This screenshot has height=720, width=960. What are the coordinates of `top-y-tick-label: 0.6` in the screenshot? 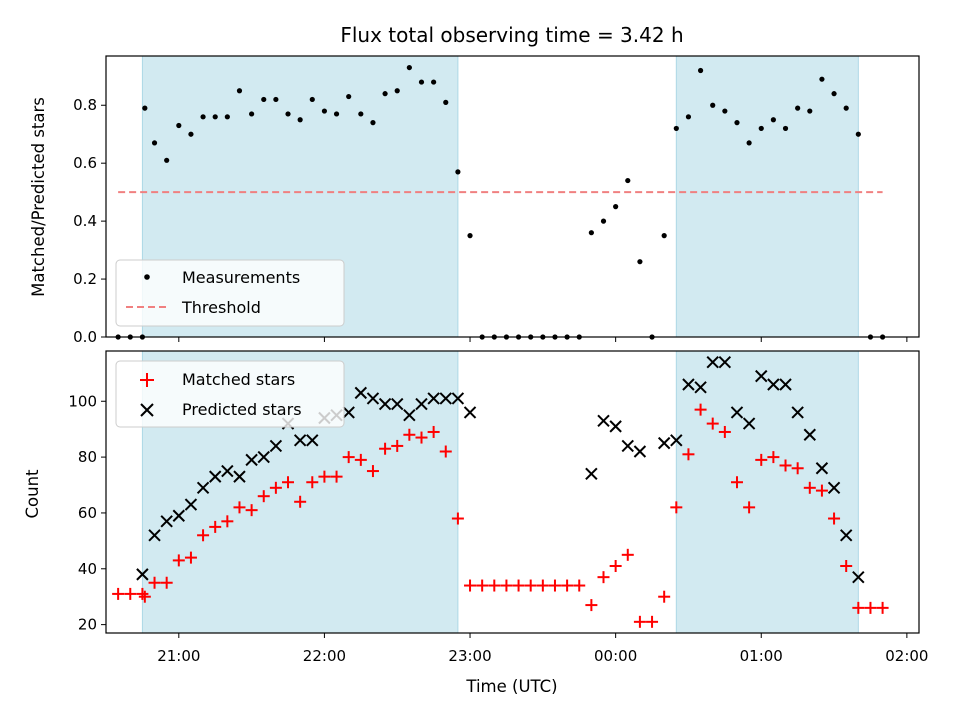 It's located at (85, 163).